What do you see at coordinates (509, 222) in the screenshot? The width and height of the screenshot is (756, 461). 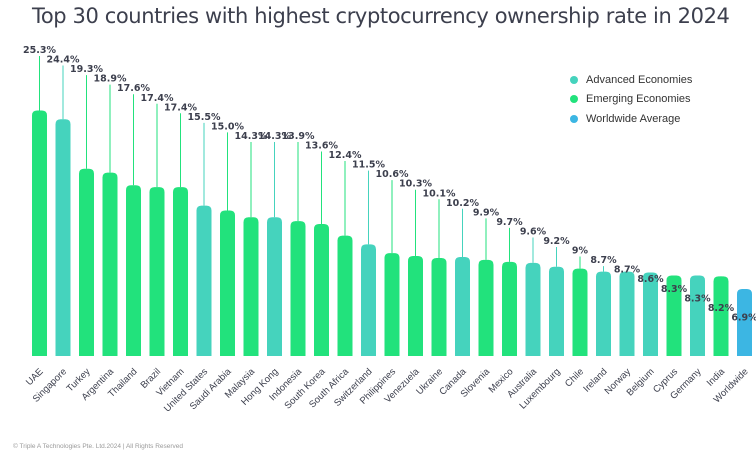 I see `value-label-mexico: 9.7%` at bounding box center [509, 222].